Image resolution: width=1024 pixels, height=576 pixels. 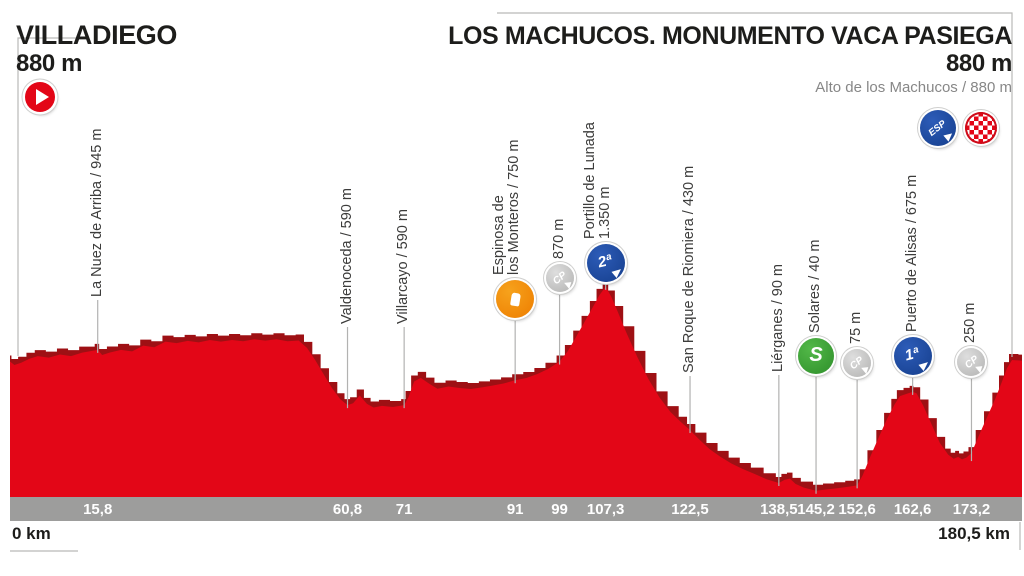 I want to click on landmark-label-line: Puerto de Alisas / 675 m, so click(x=911, y=253).